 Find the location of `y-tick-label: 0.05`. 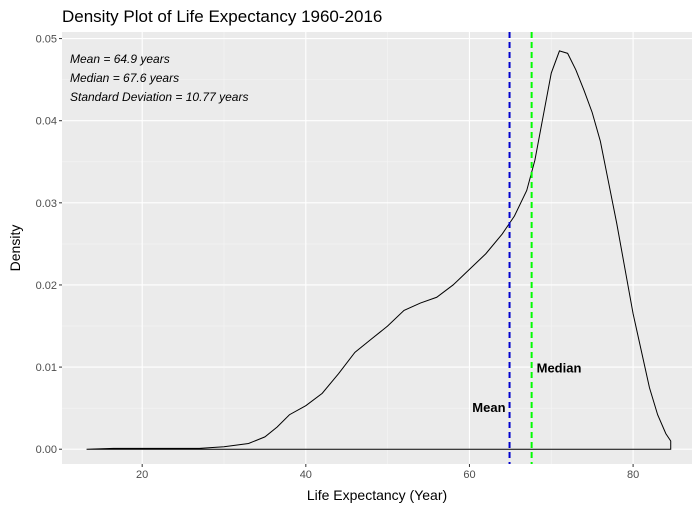

y-tick-label: 0.05 is located at coordinates (46, 40).